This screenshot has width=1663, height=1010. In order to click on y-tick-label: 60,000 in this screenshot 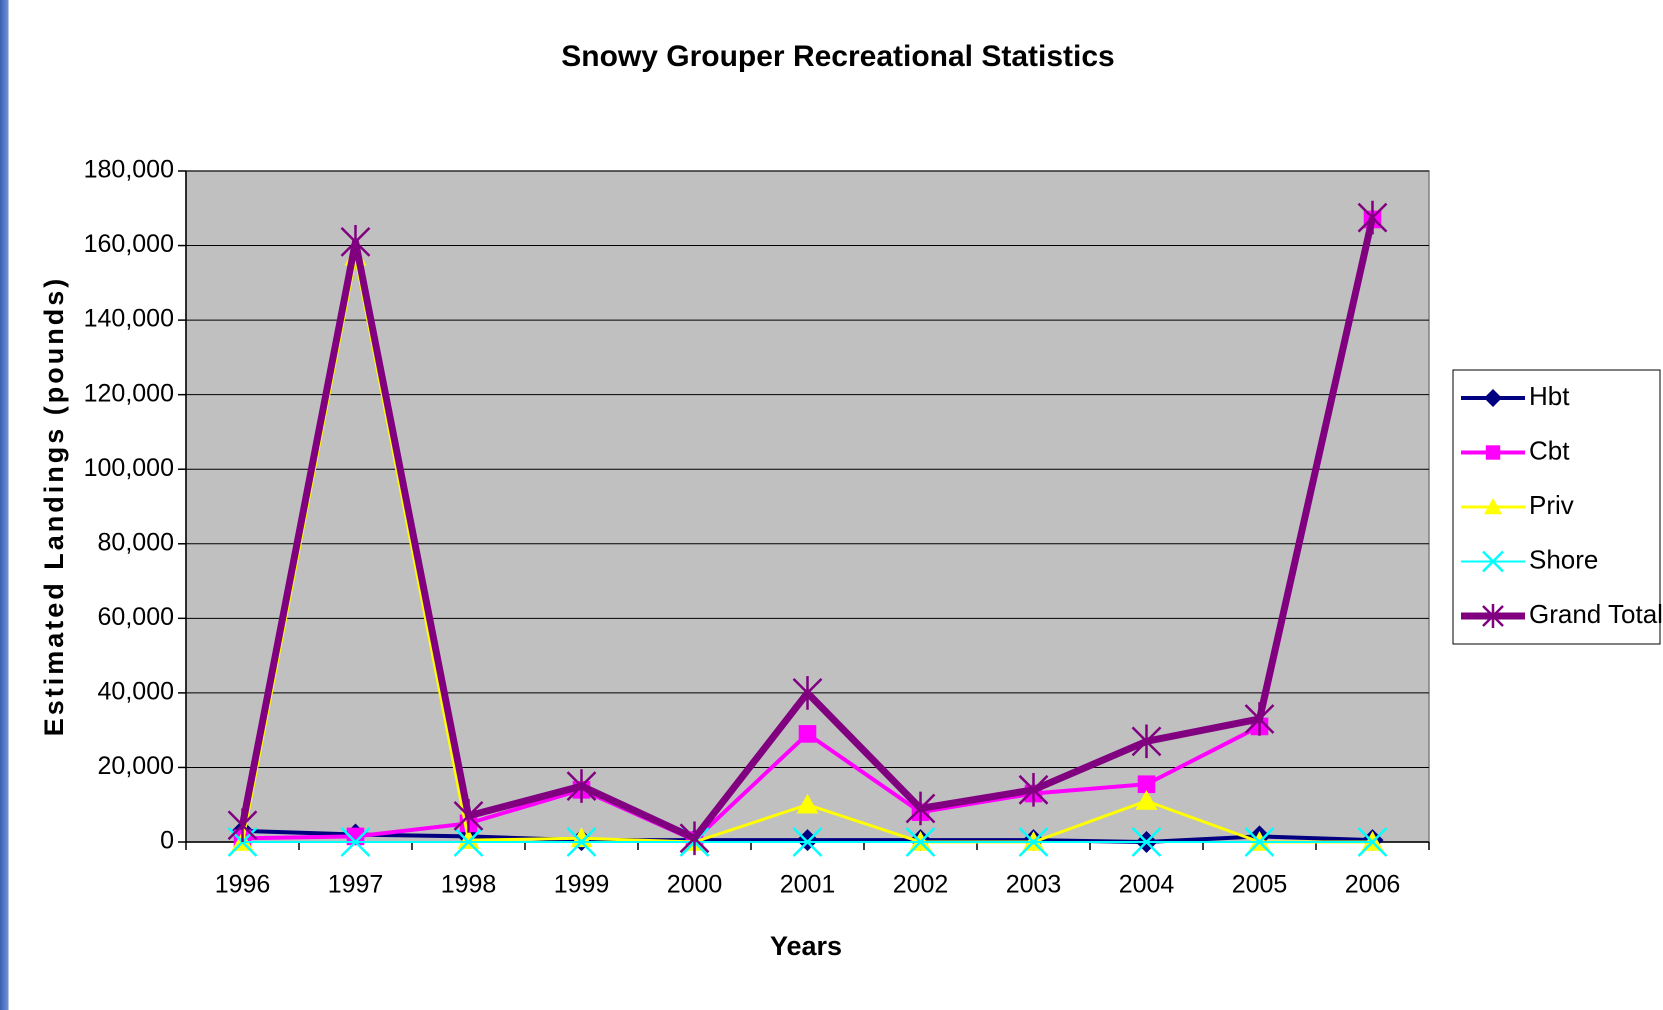, I will do `click(136, 617)`.